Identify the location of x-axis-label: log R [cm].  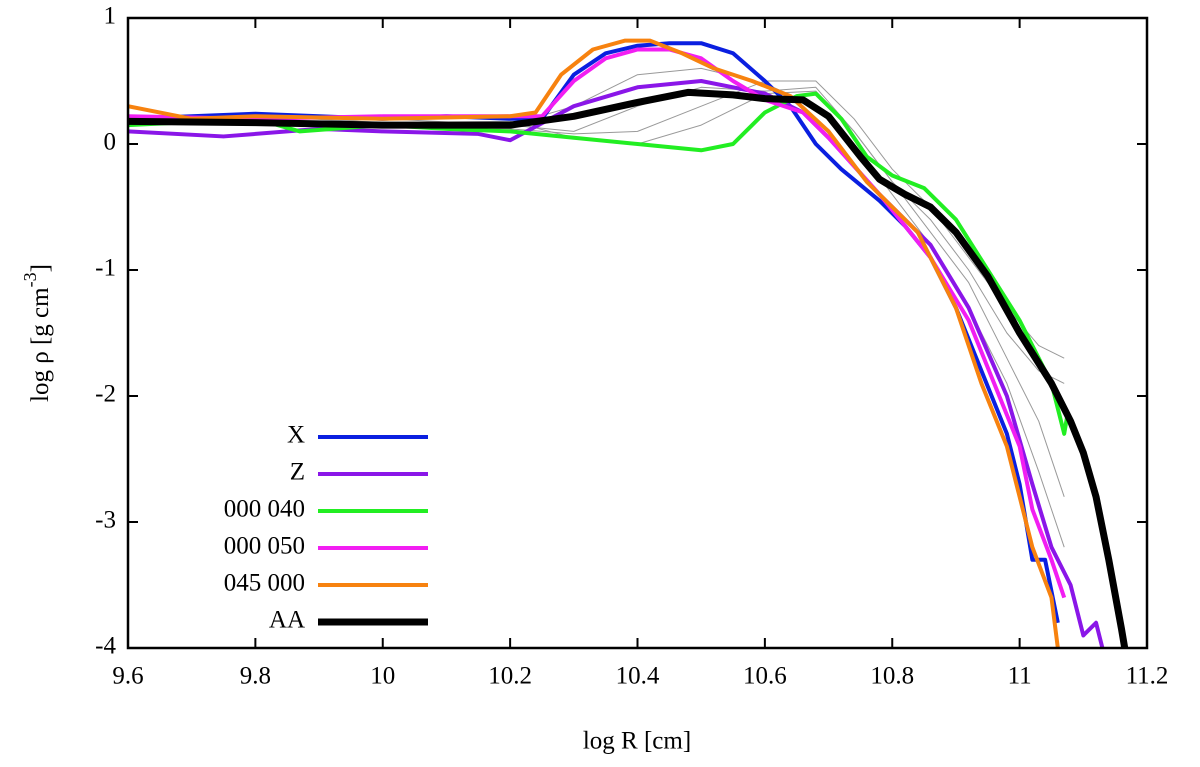
(637, 741).